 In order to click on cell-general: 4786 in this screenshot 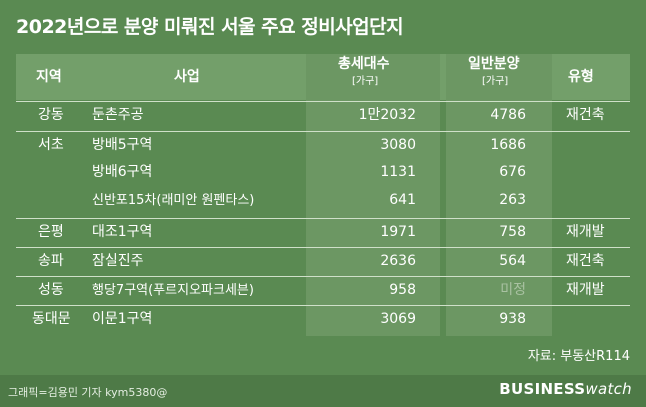, I will do `click(508, 115)`.